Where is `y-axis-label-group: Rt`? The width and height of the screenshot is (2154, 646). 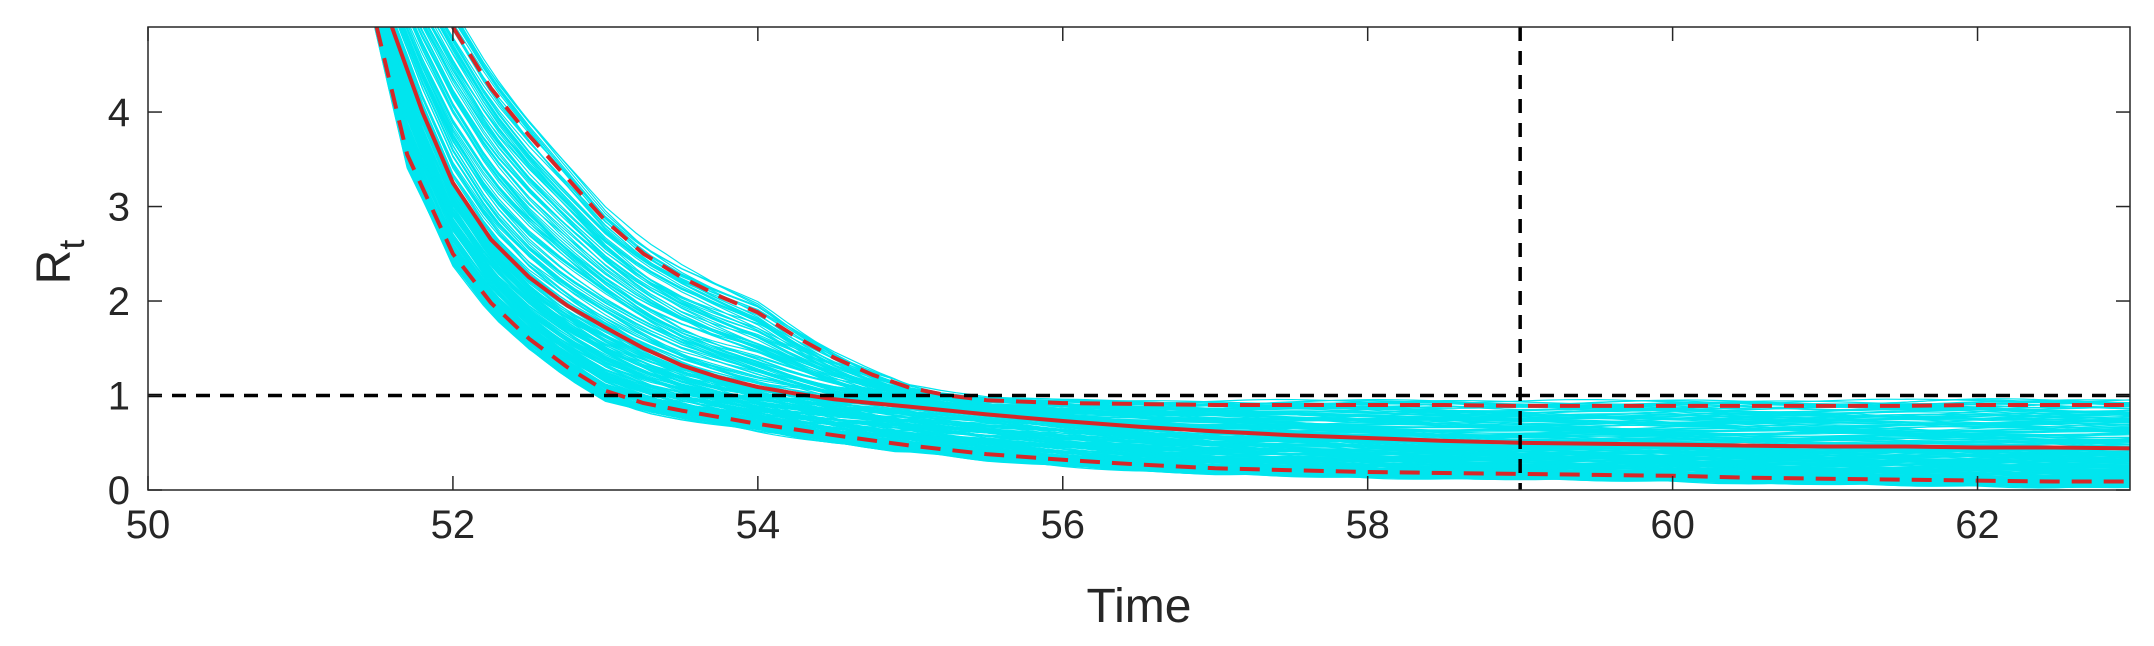
y-axis-label-group: Rt is located at coordinates (60, 262).